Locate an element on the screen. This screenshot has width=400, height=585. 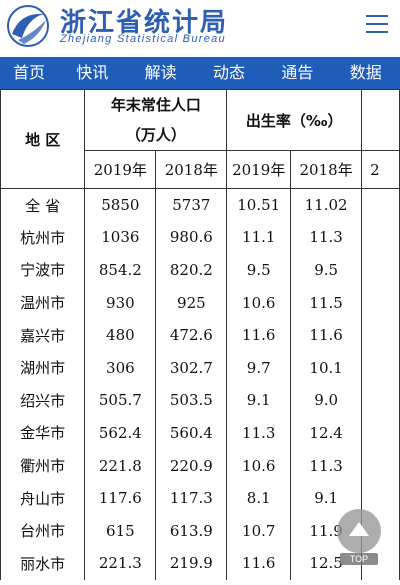
table-row: 舟山市 117.6 117.3 8.1 9.1 is located at coordinates (200, 498).